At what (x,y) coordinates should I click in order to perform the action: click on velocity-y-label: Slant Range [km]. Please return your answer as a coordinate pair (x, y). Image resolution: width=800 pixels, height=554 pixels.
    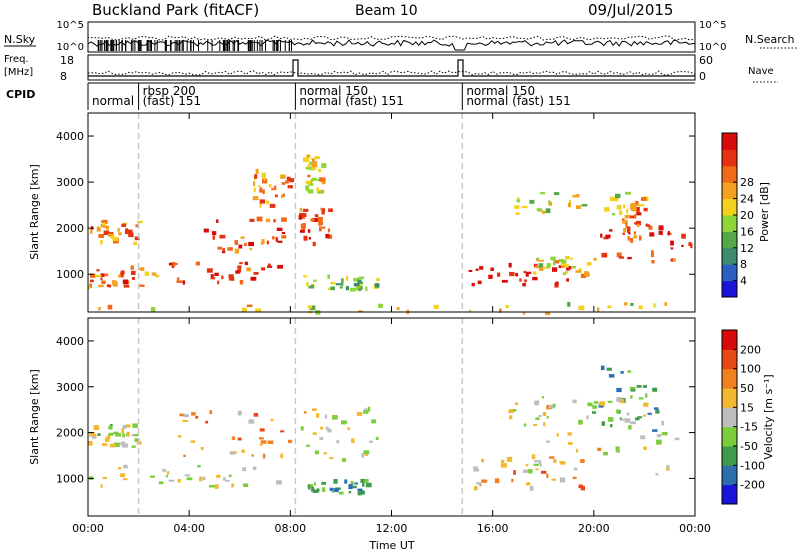
    Looking at the image, I should click on (34, 417).